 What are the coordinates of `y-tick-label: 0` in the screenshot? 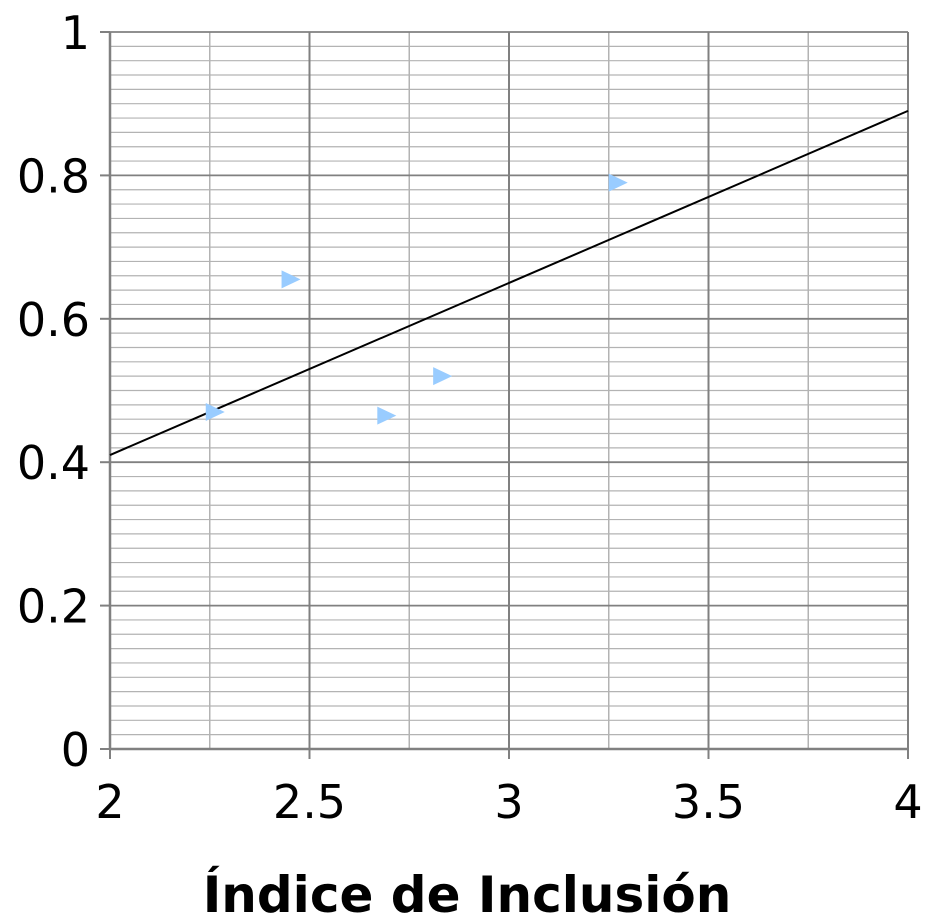 It's located at (75, 750).